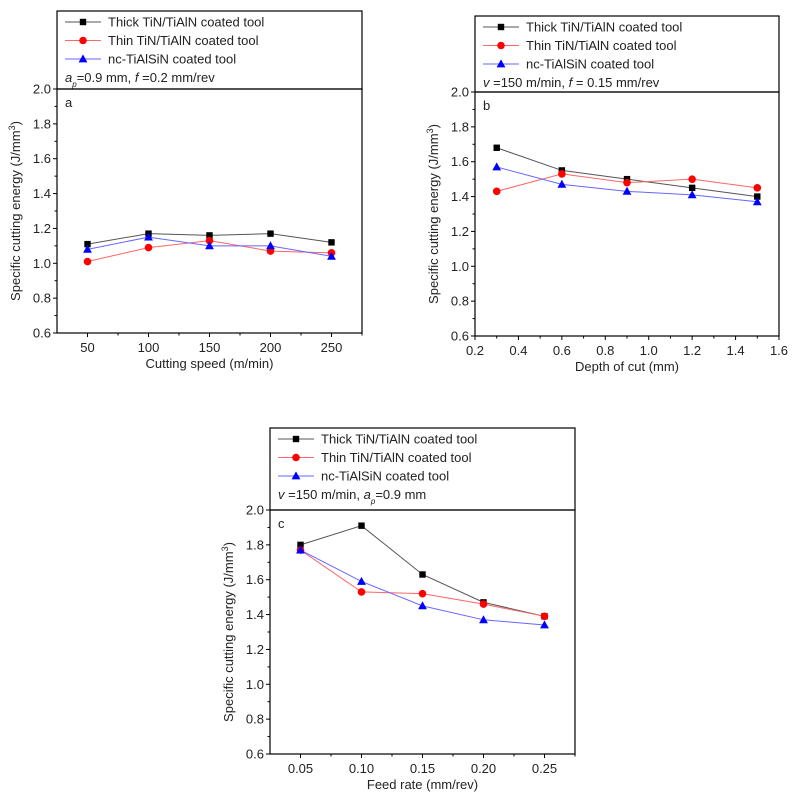  I want to click on x-tick-label: 1.2, so click(692, 350).